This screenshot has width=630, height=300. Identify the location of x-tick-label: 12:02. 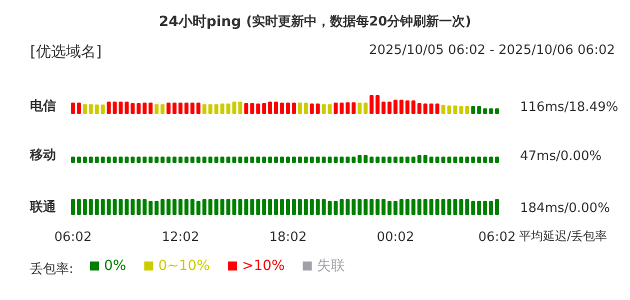
(181, 237).